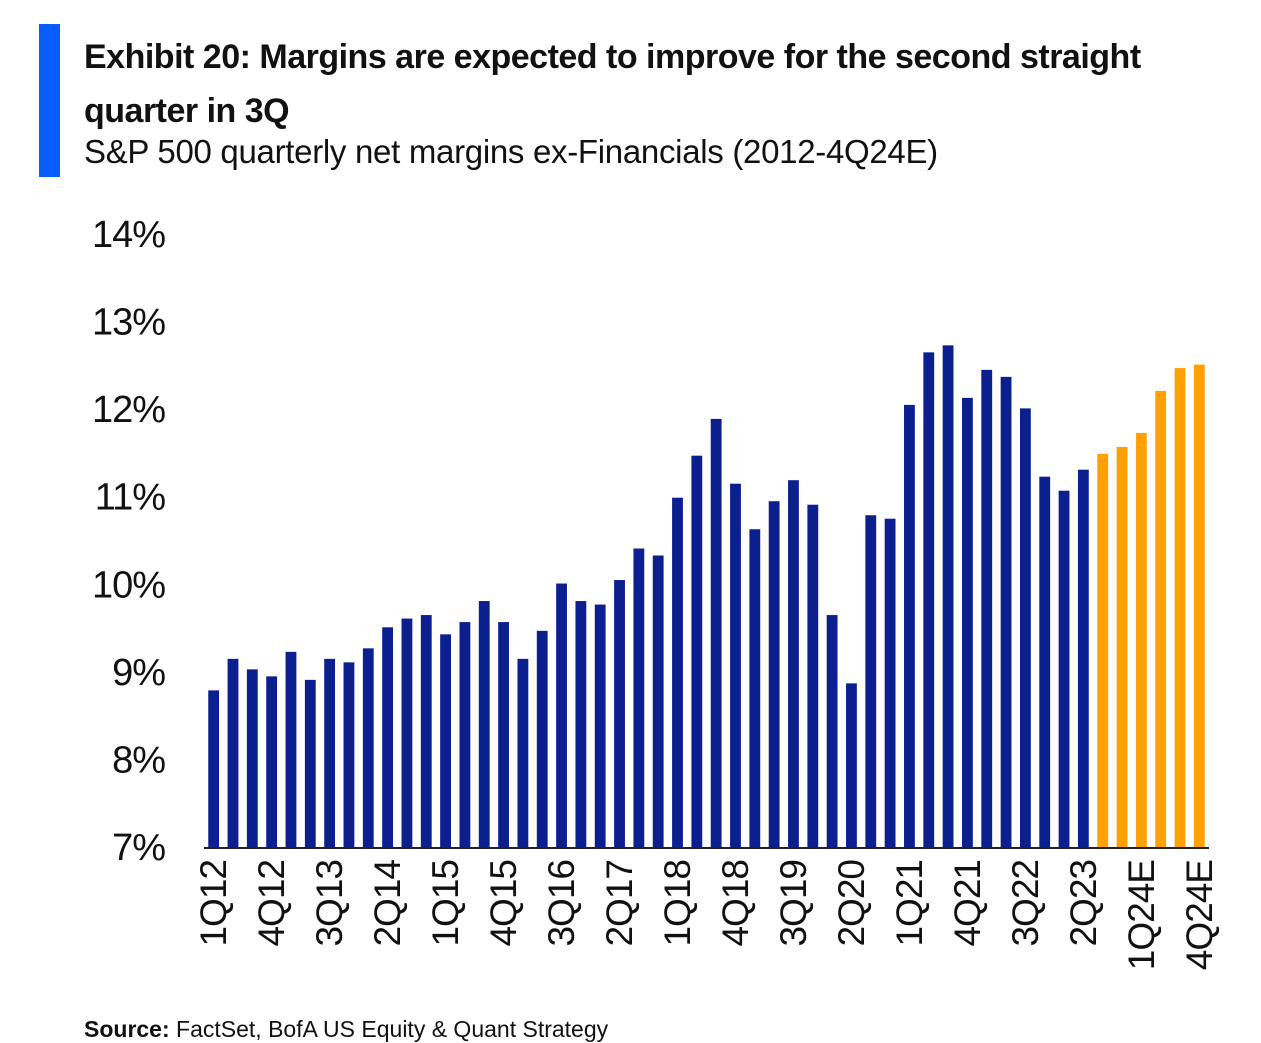  Describe the element at coordinates (619, 903) in the screenshot. I see `x-tick-label: 2Q17` at that location.